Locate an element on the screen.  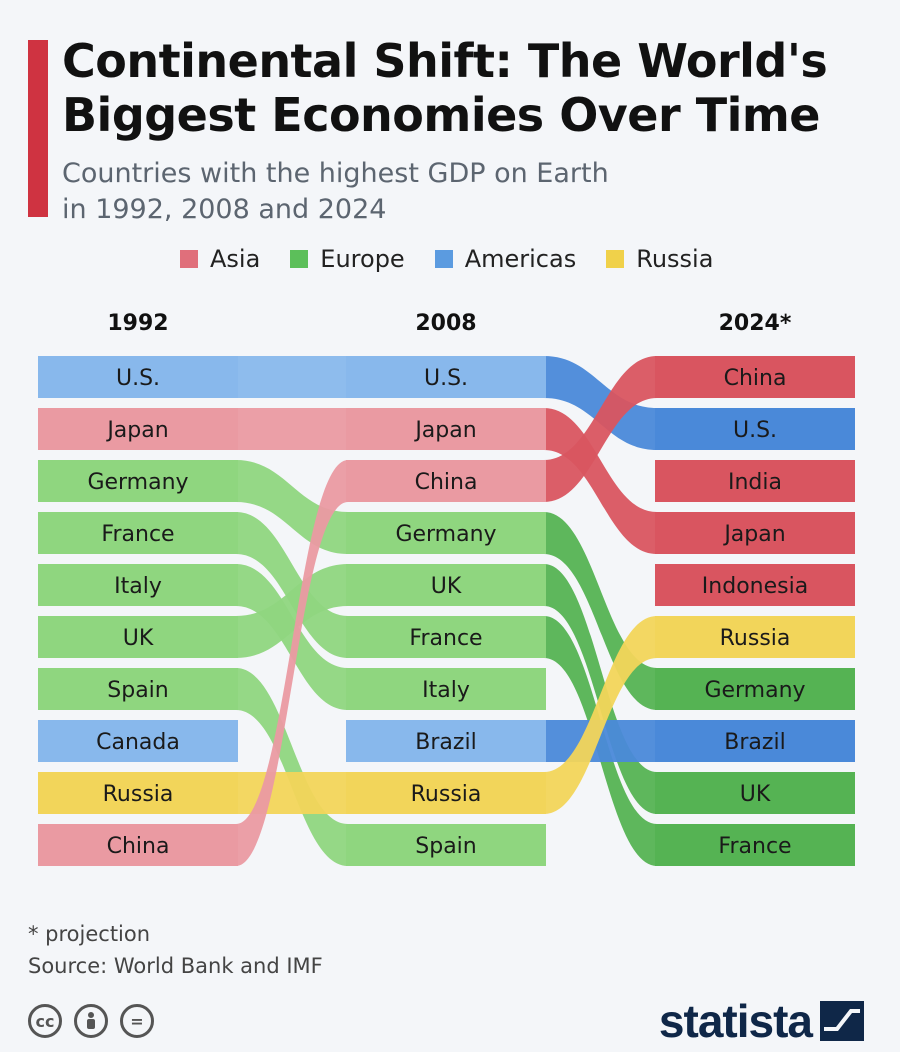
rank-box-russia-2024 is located at coordinates (755, 637).